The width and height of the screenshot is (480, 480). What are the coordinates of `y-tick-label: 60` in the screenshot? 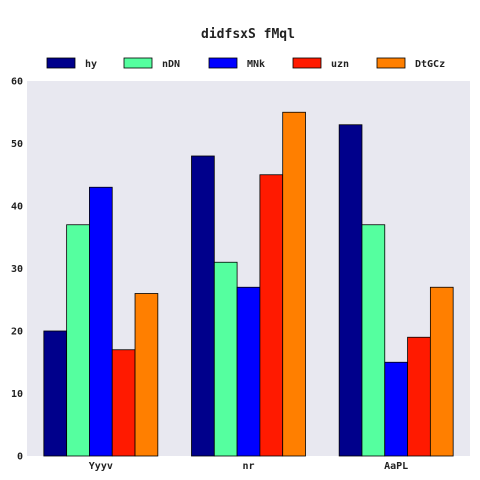 It's located at (17, 82).